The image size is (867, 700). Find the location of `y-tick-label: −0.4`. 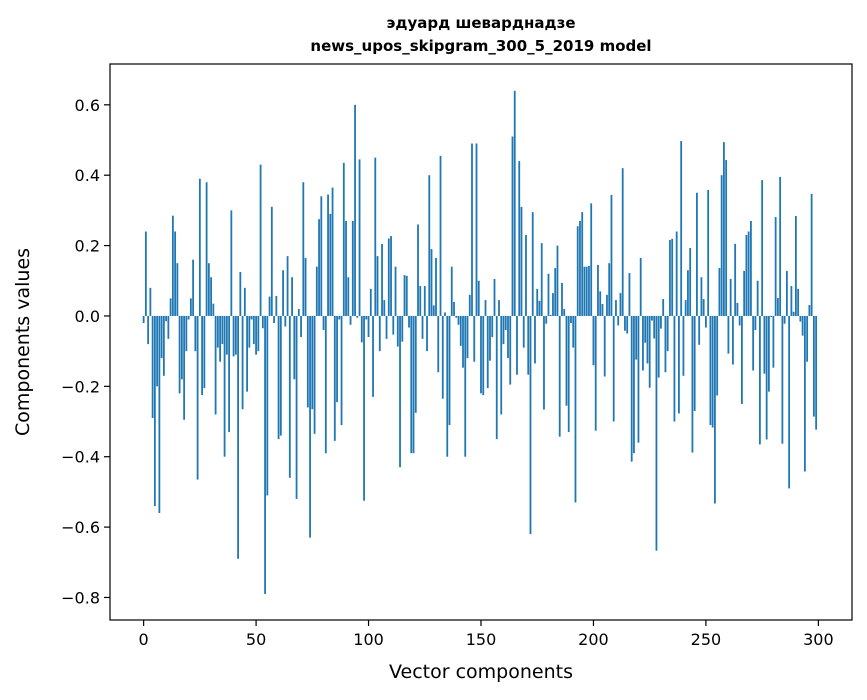

y-tick-label: −0.4 is located at coordinates (80, 457).